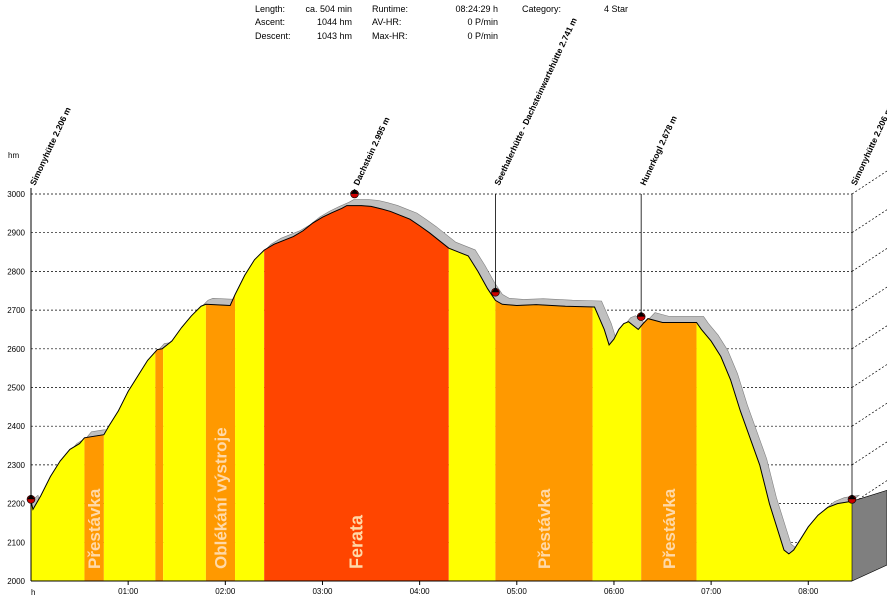 The image size is (887, 600). Describe the element at coordinates (356, 393) in the screenshot. I see `segment-ferrata` at that location.